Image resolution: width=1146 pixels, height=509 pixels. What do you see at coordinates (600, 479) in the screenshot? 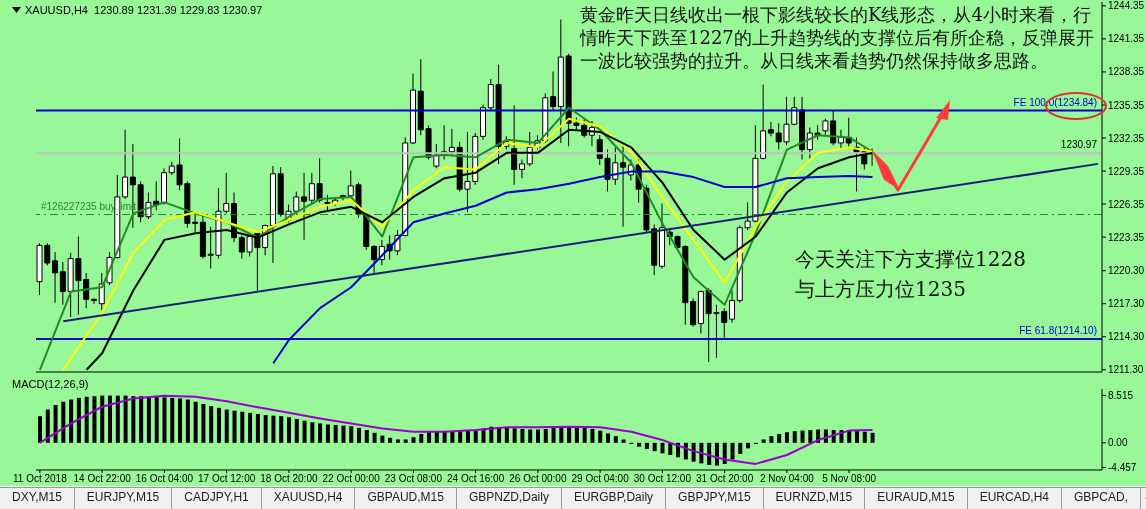
I see `x-tick-label: 29 Oct 04:00` at bounding box center [600, 479].